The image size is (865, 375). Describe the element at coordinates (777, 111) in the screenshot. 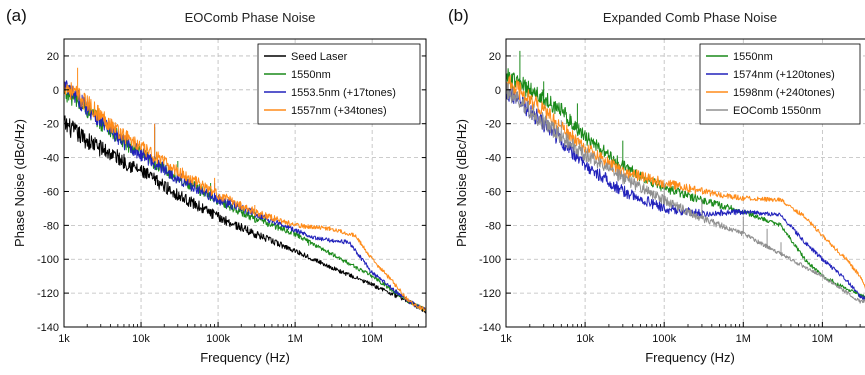

I see `legend-entry: EOComb 1550nm` at that location.